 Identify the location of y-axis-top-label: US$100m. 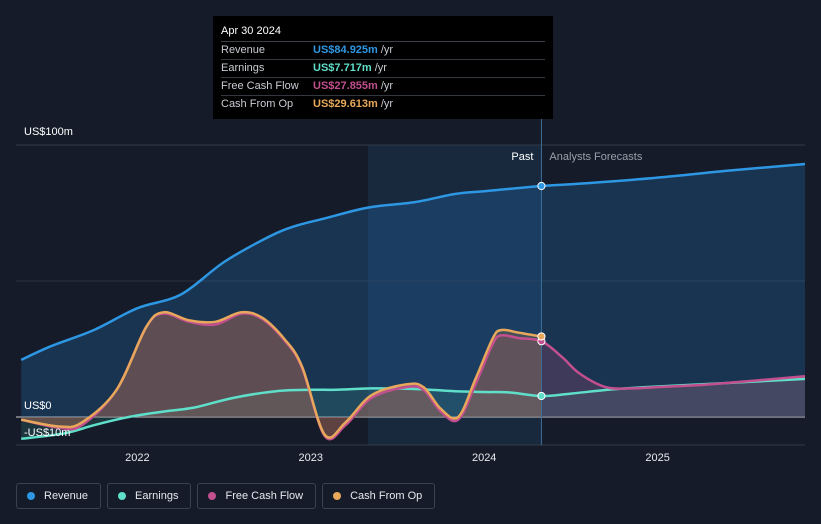
(48, 132).